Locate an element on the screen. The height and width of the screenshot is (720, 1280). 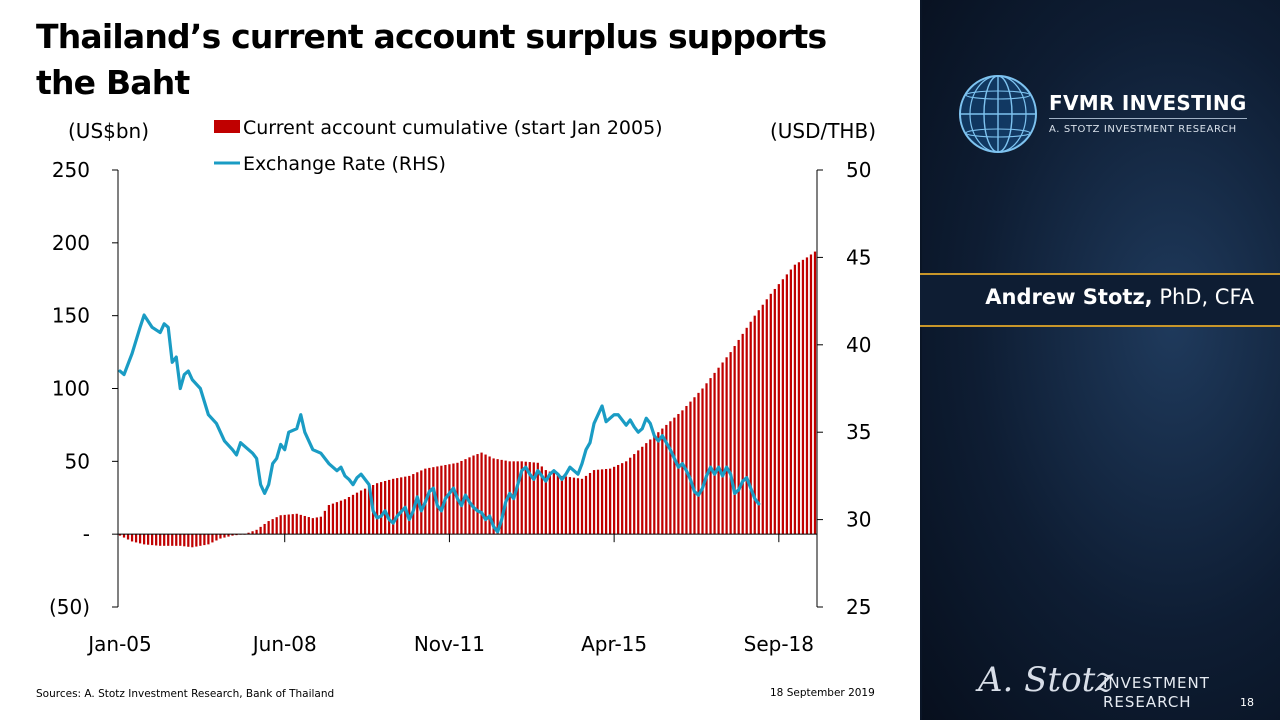
investment-research-logo: INVESTMENT RESEARCH is located at coordinates (1156, 693).